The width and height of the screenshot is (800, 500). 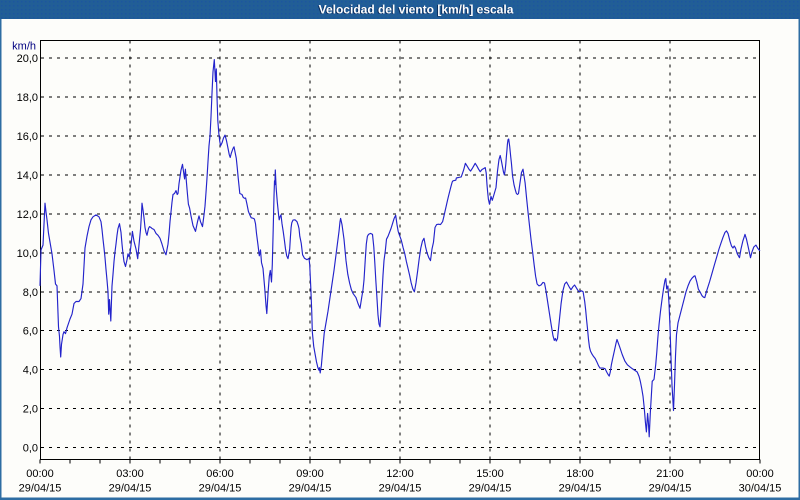 I want to click on svg-text: 18,0, so click(x=27, y=98).